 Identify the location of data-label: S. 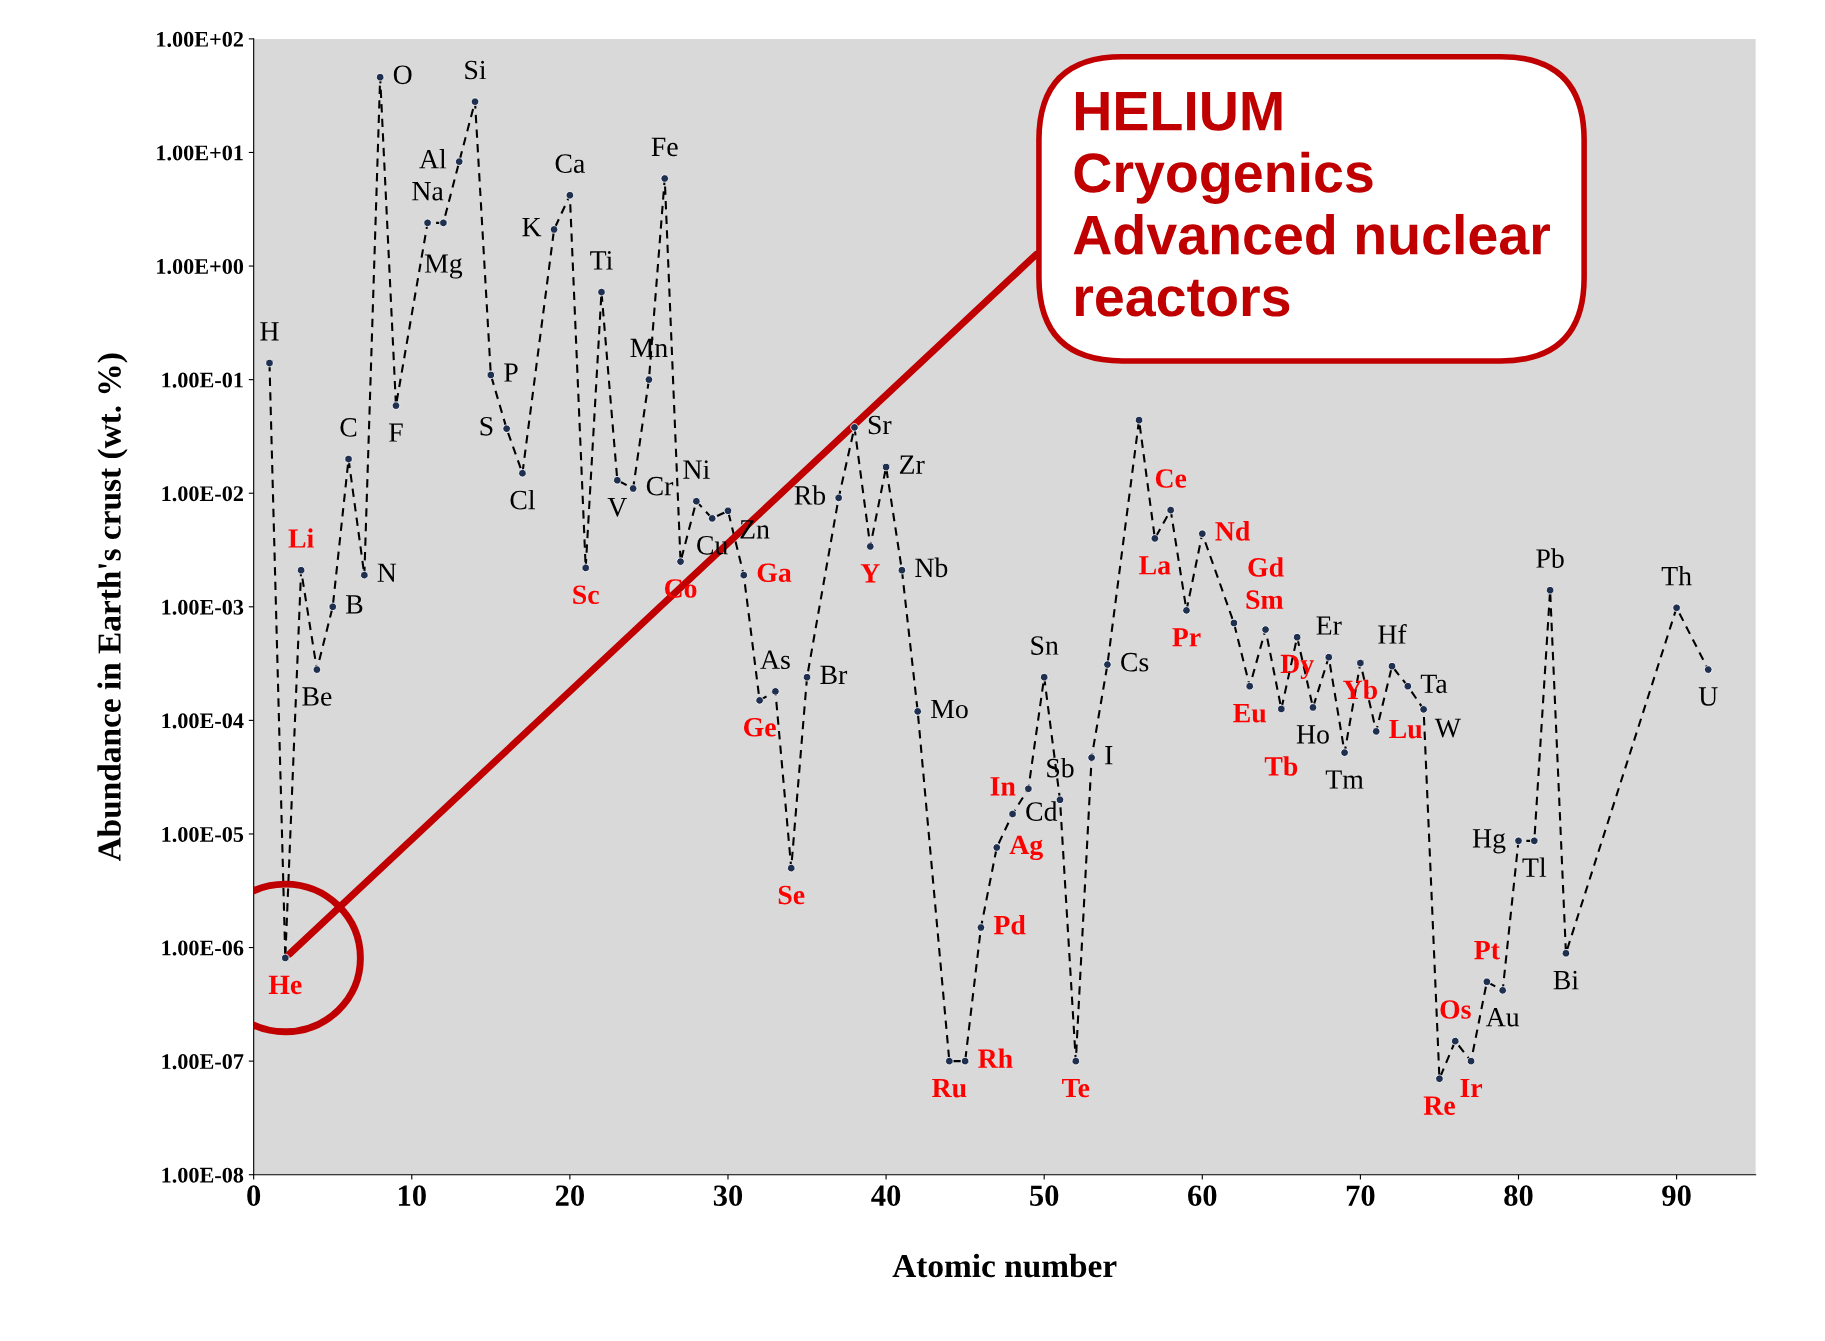
(486, 426).